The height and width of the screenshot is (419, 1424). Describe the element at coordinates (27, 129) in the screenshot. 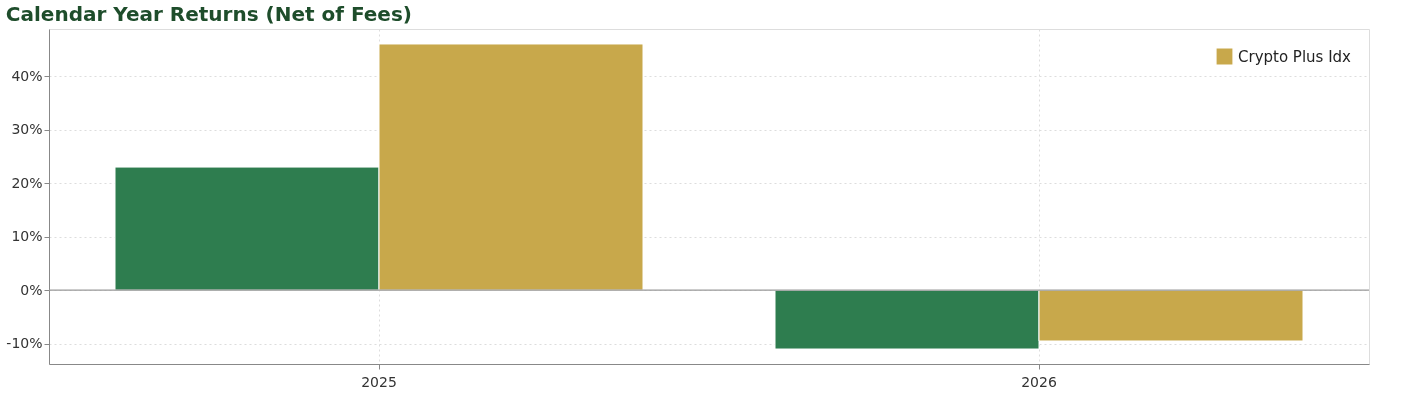

I see `y-tick-label: 30%` at that location.